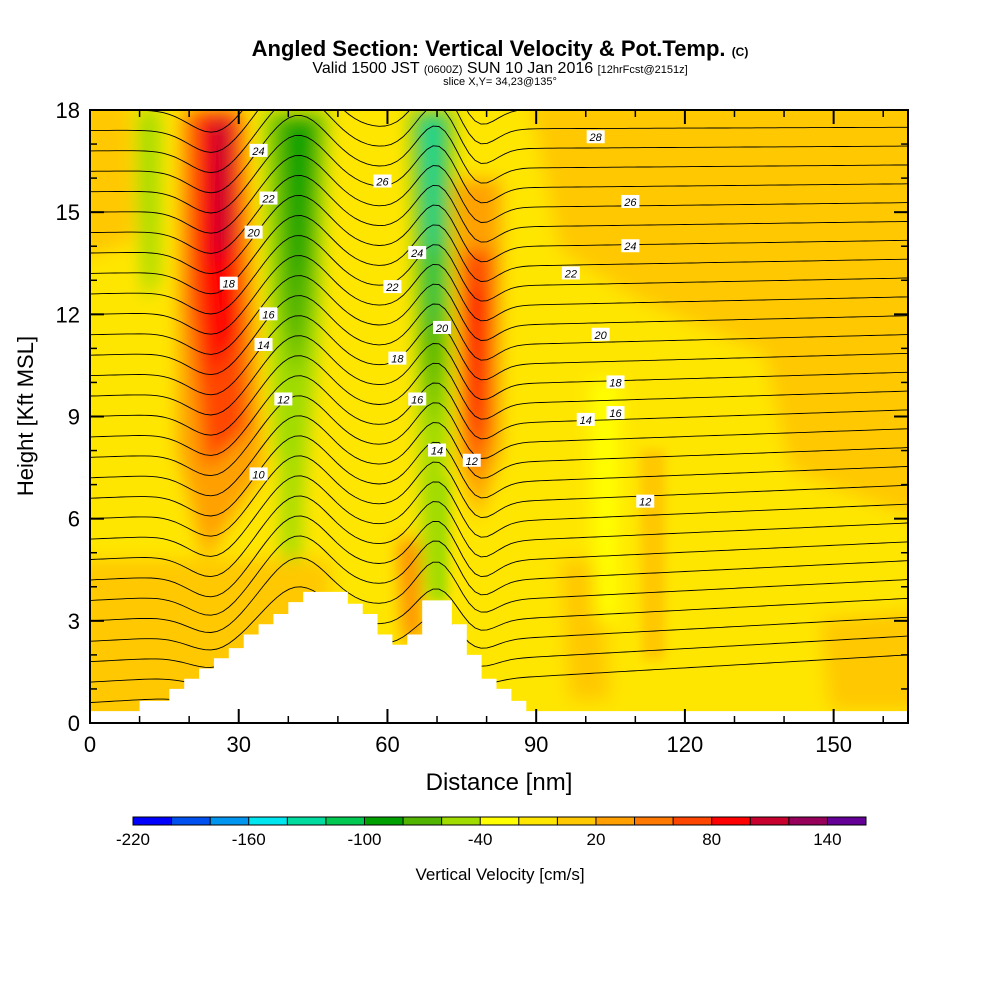 This screenshot has width=1000, height=1000. What do you see at coordinates (536, 744) in the screenshot?
I see `x-tick-label: 90` at bounding box center [536, 744].